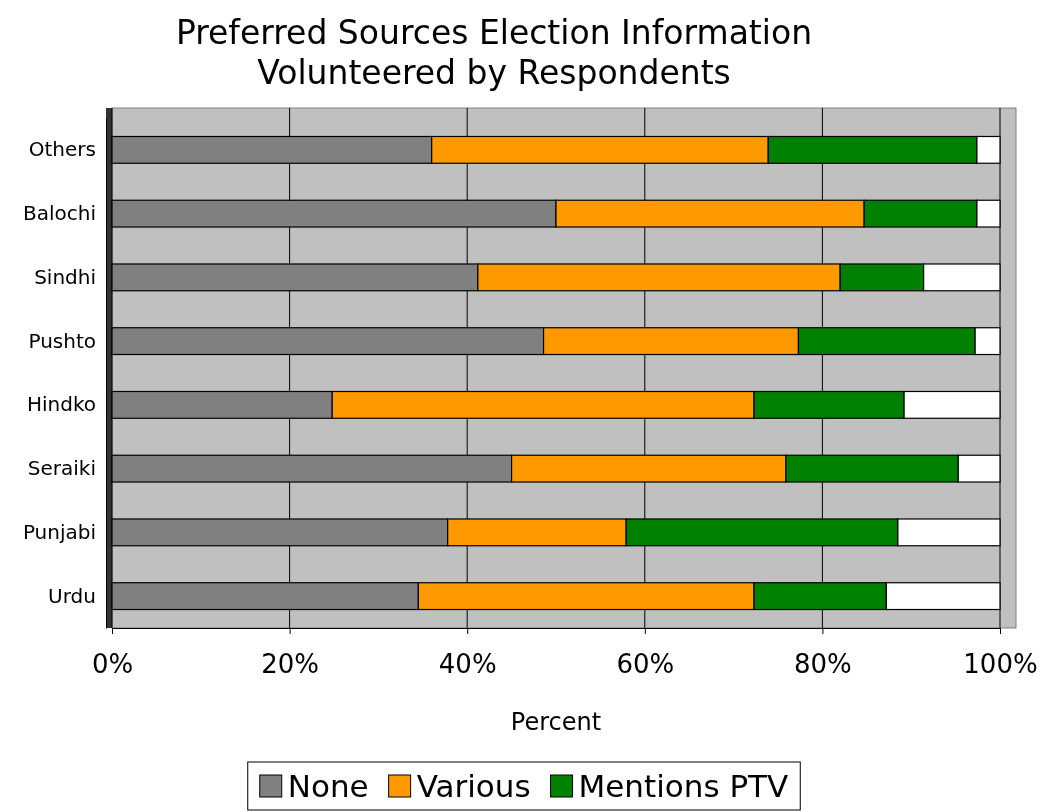 The image size is (1048, 812). Describe the element at coordinates (290, 664) in the screenshot. I see `x-tick-label: 20%` at that location.